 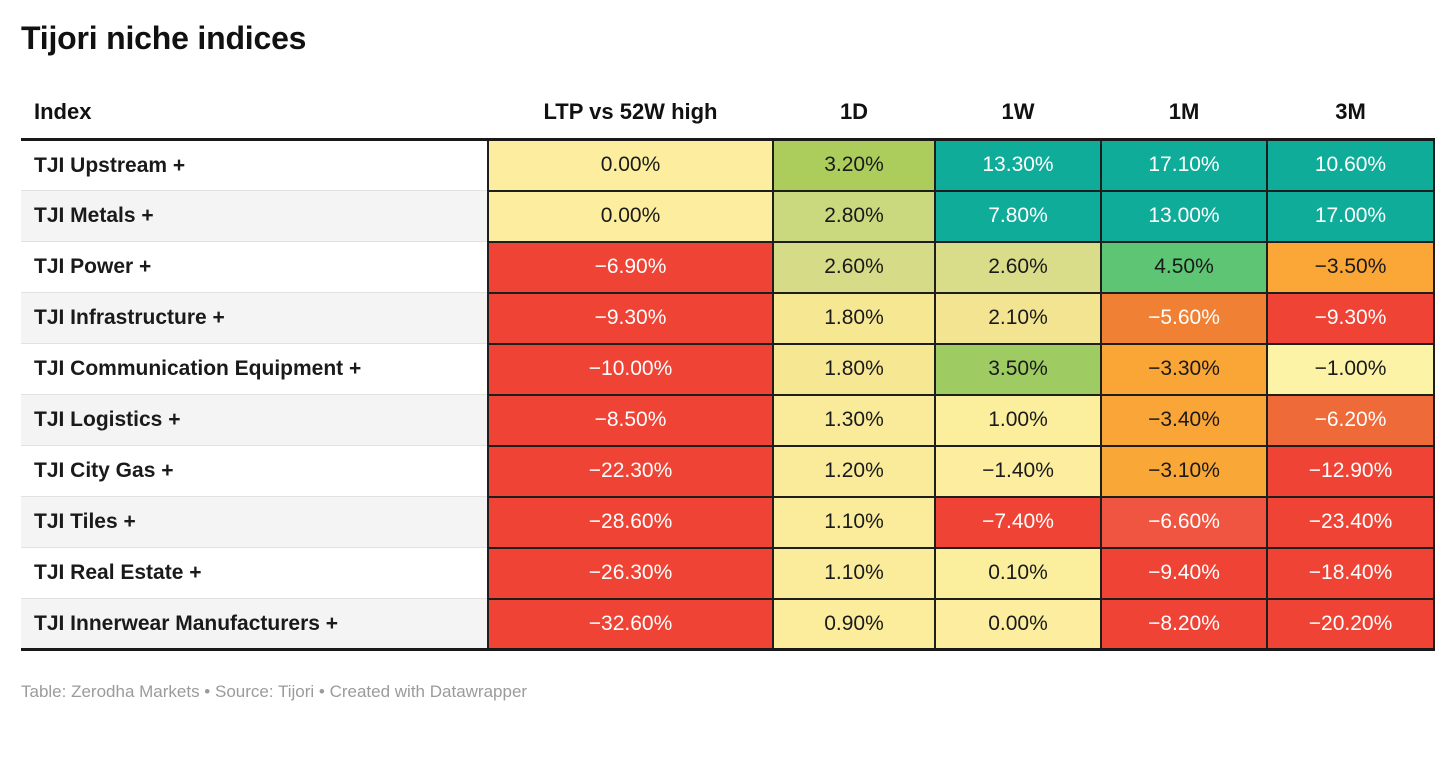 I want to click on column-header-1d: 1D, so click(x=854, y=99).